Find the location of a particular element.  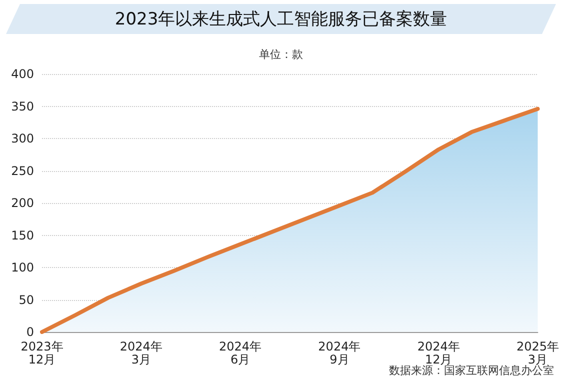

x-tick-label: 2024年 6月 is located at coordinates (240, 353).